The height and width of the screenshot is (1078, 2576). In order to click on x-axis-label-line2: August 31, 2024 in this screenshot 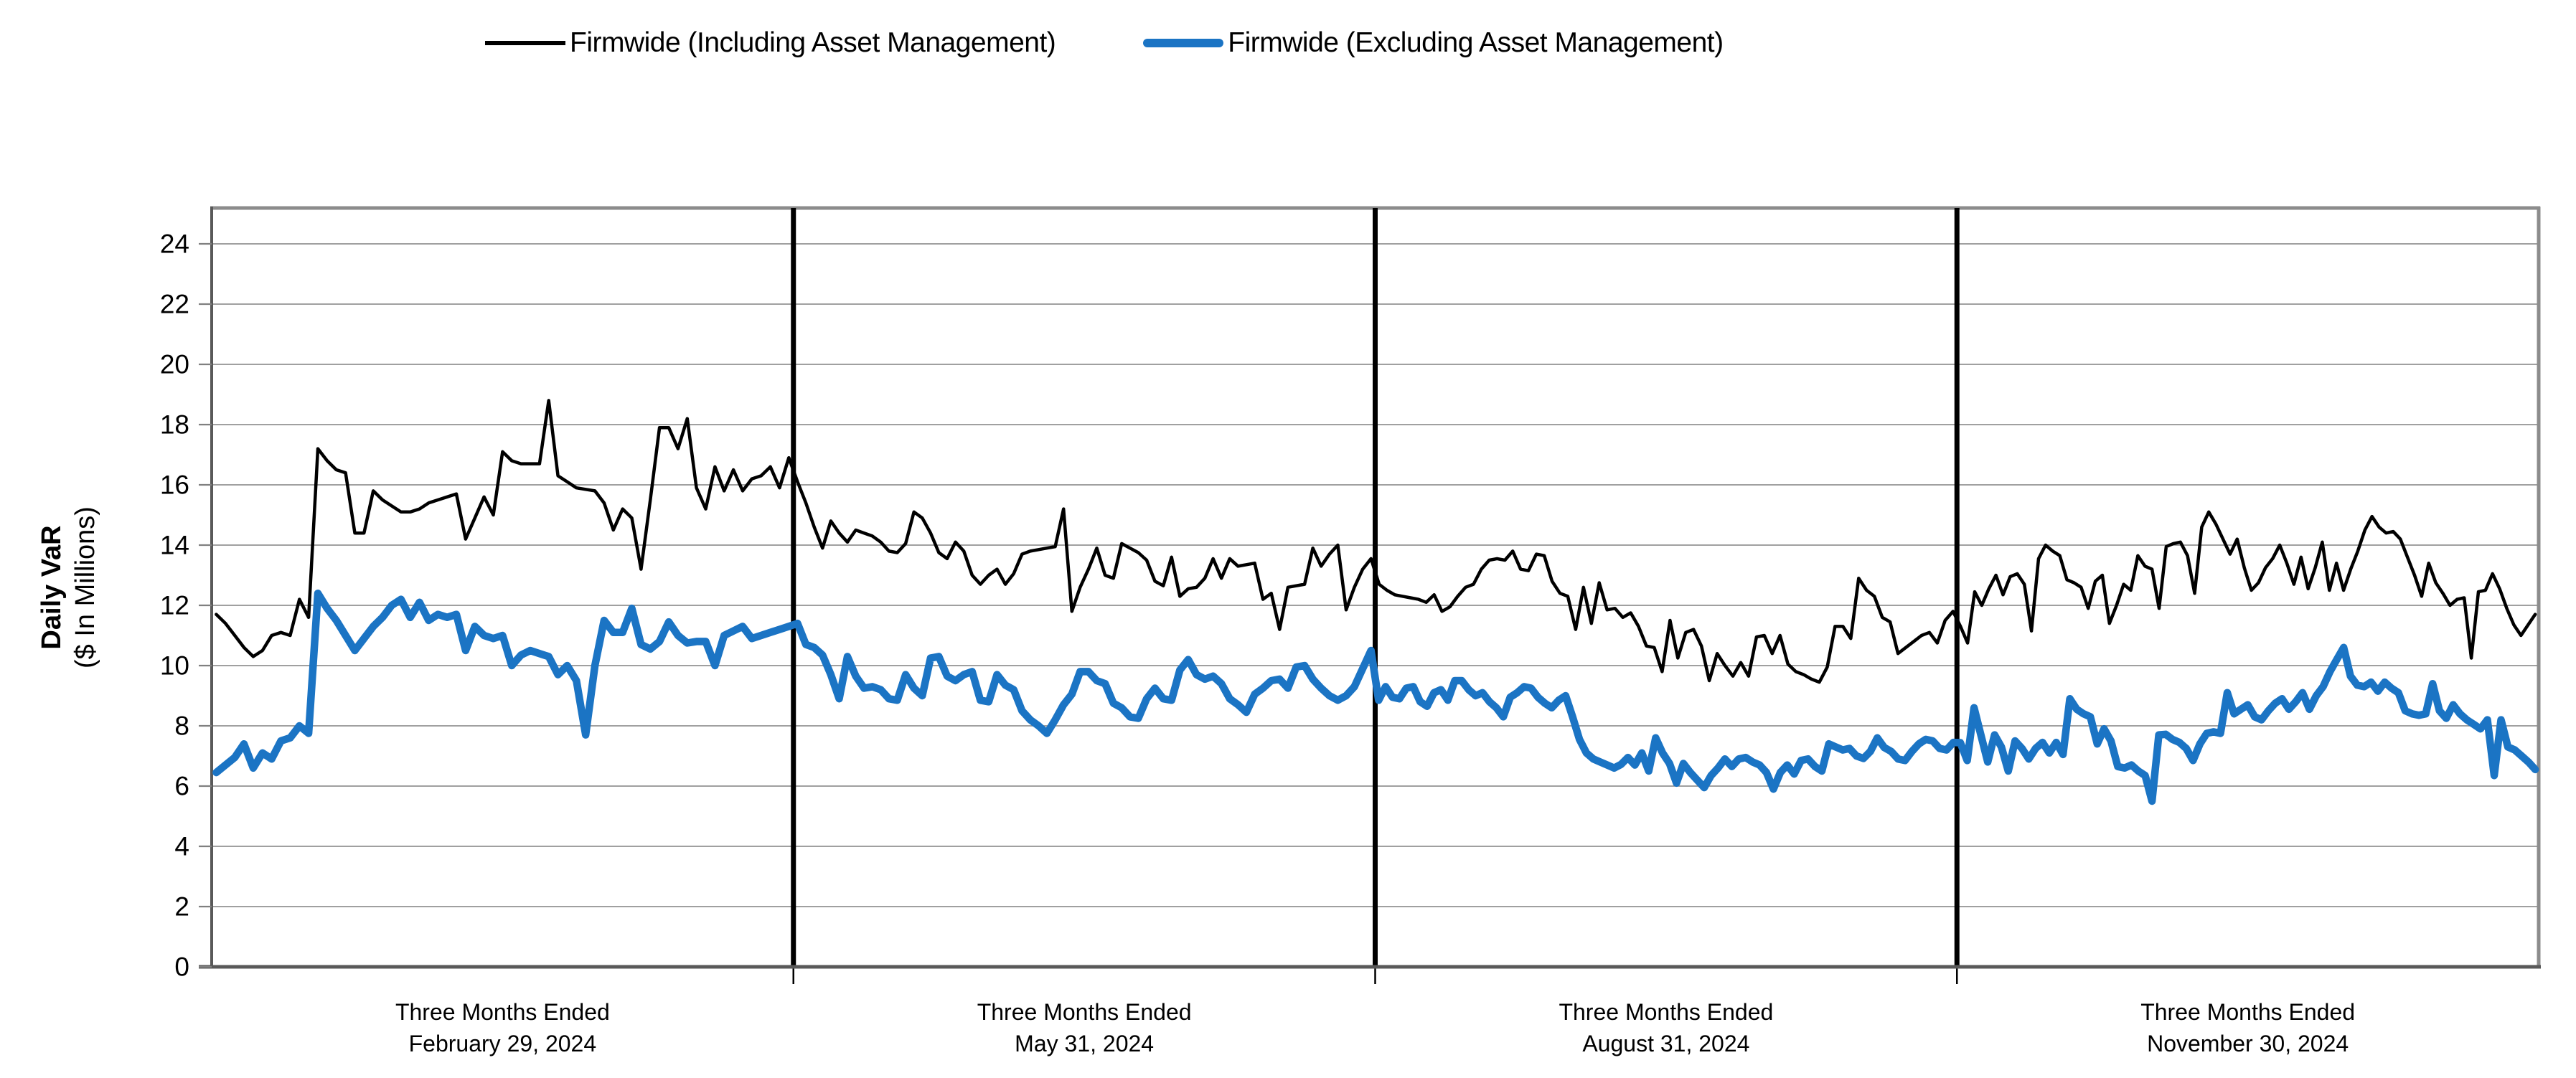, I will do `click(1665, 1043)`.